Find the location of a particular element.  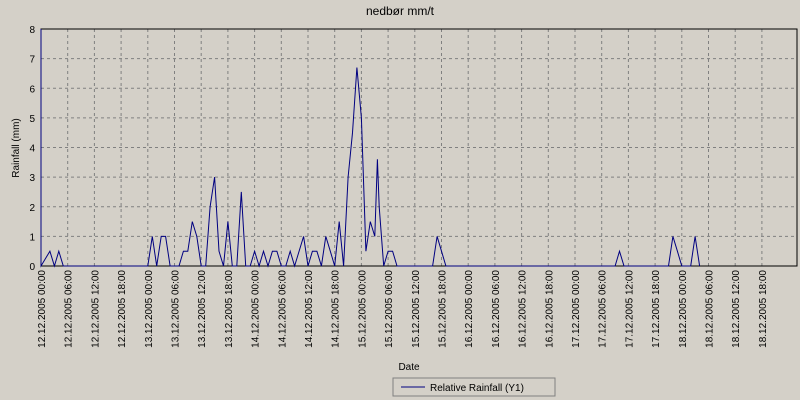

x-tick-label: 12.12.2005 00:00 is located at coordinates (42, 309).